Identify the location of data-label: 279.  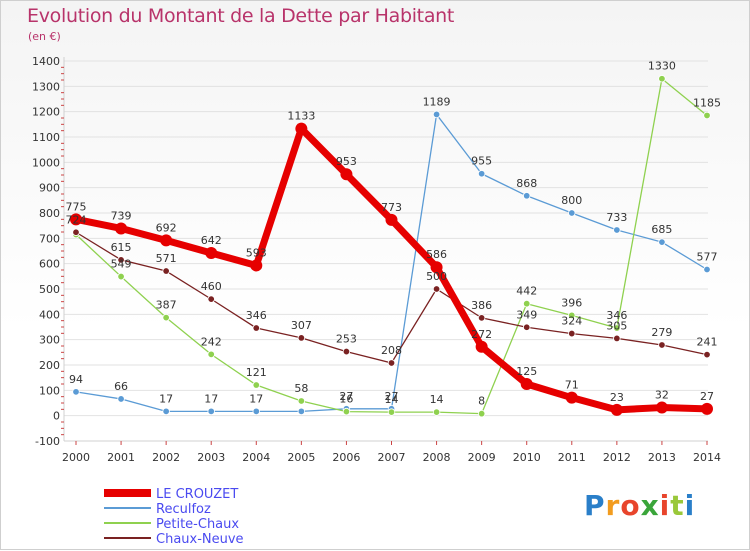
(661, 332).